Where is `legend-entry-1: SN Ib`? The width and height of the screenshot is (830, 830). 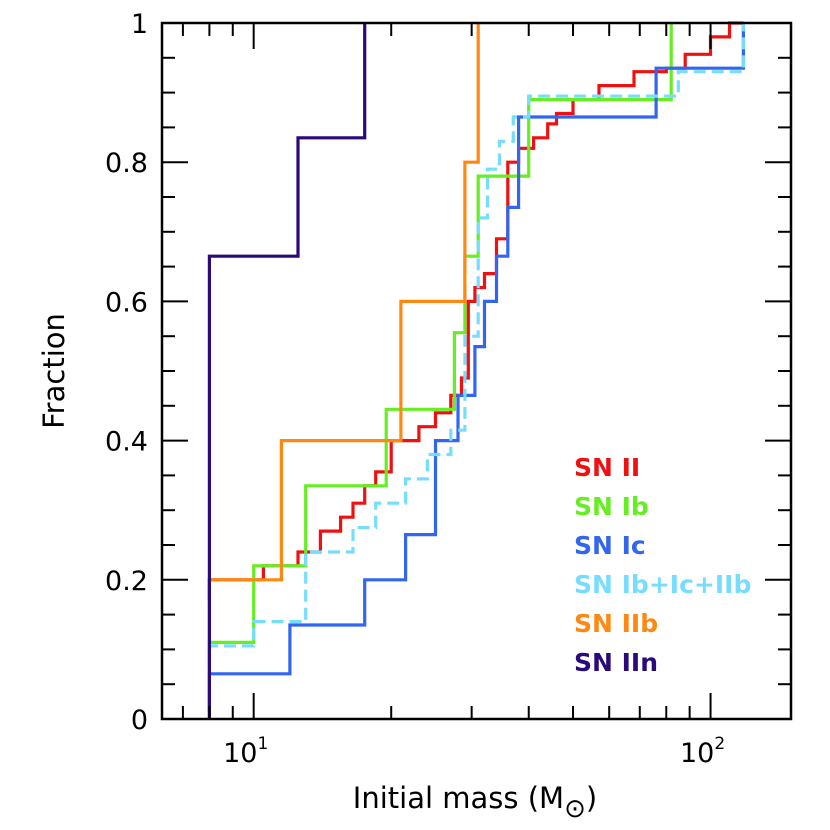
legend-entry-1: SN Ib is located at coordinates (611, 506).